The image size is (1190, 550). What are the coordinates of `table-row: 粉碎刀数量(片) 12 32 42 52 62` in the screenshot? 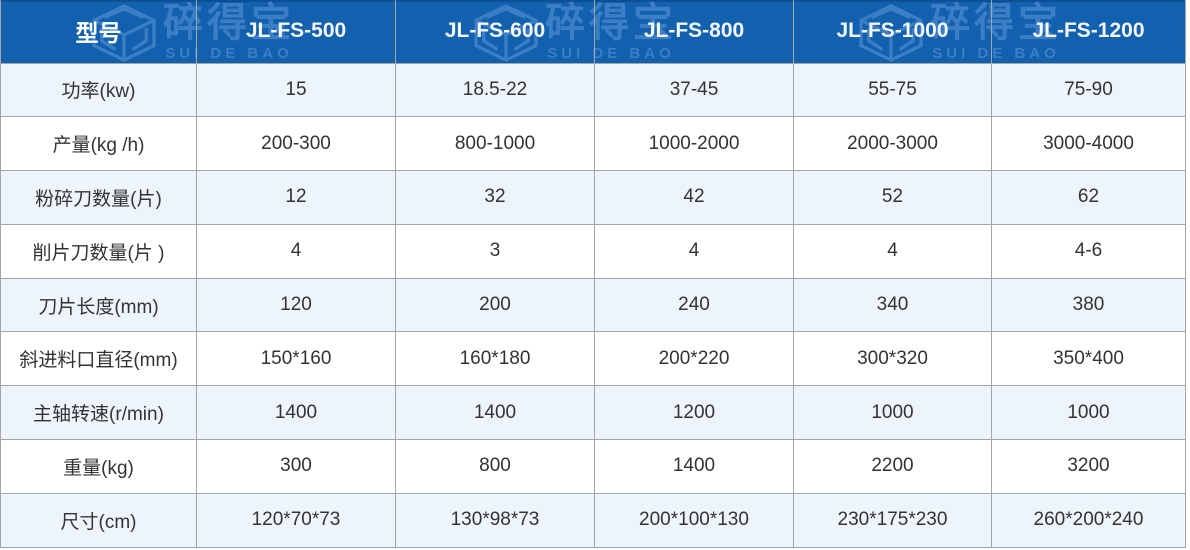 It's located at (593, 197).